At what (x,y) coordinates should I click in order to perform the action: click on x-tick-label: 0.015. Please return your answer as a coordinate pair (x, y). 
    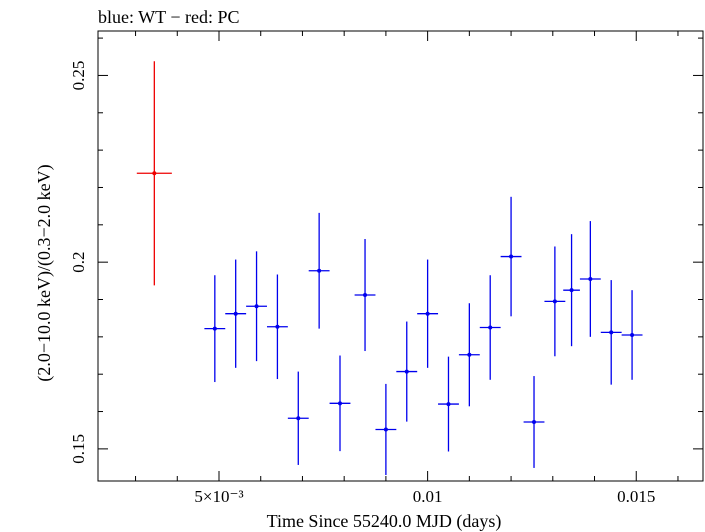
    Looking at the image, I should click on (636, 496).